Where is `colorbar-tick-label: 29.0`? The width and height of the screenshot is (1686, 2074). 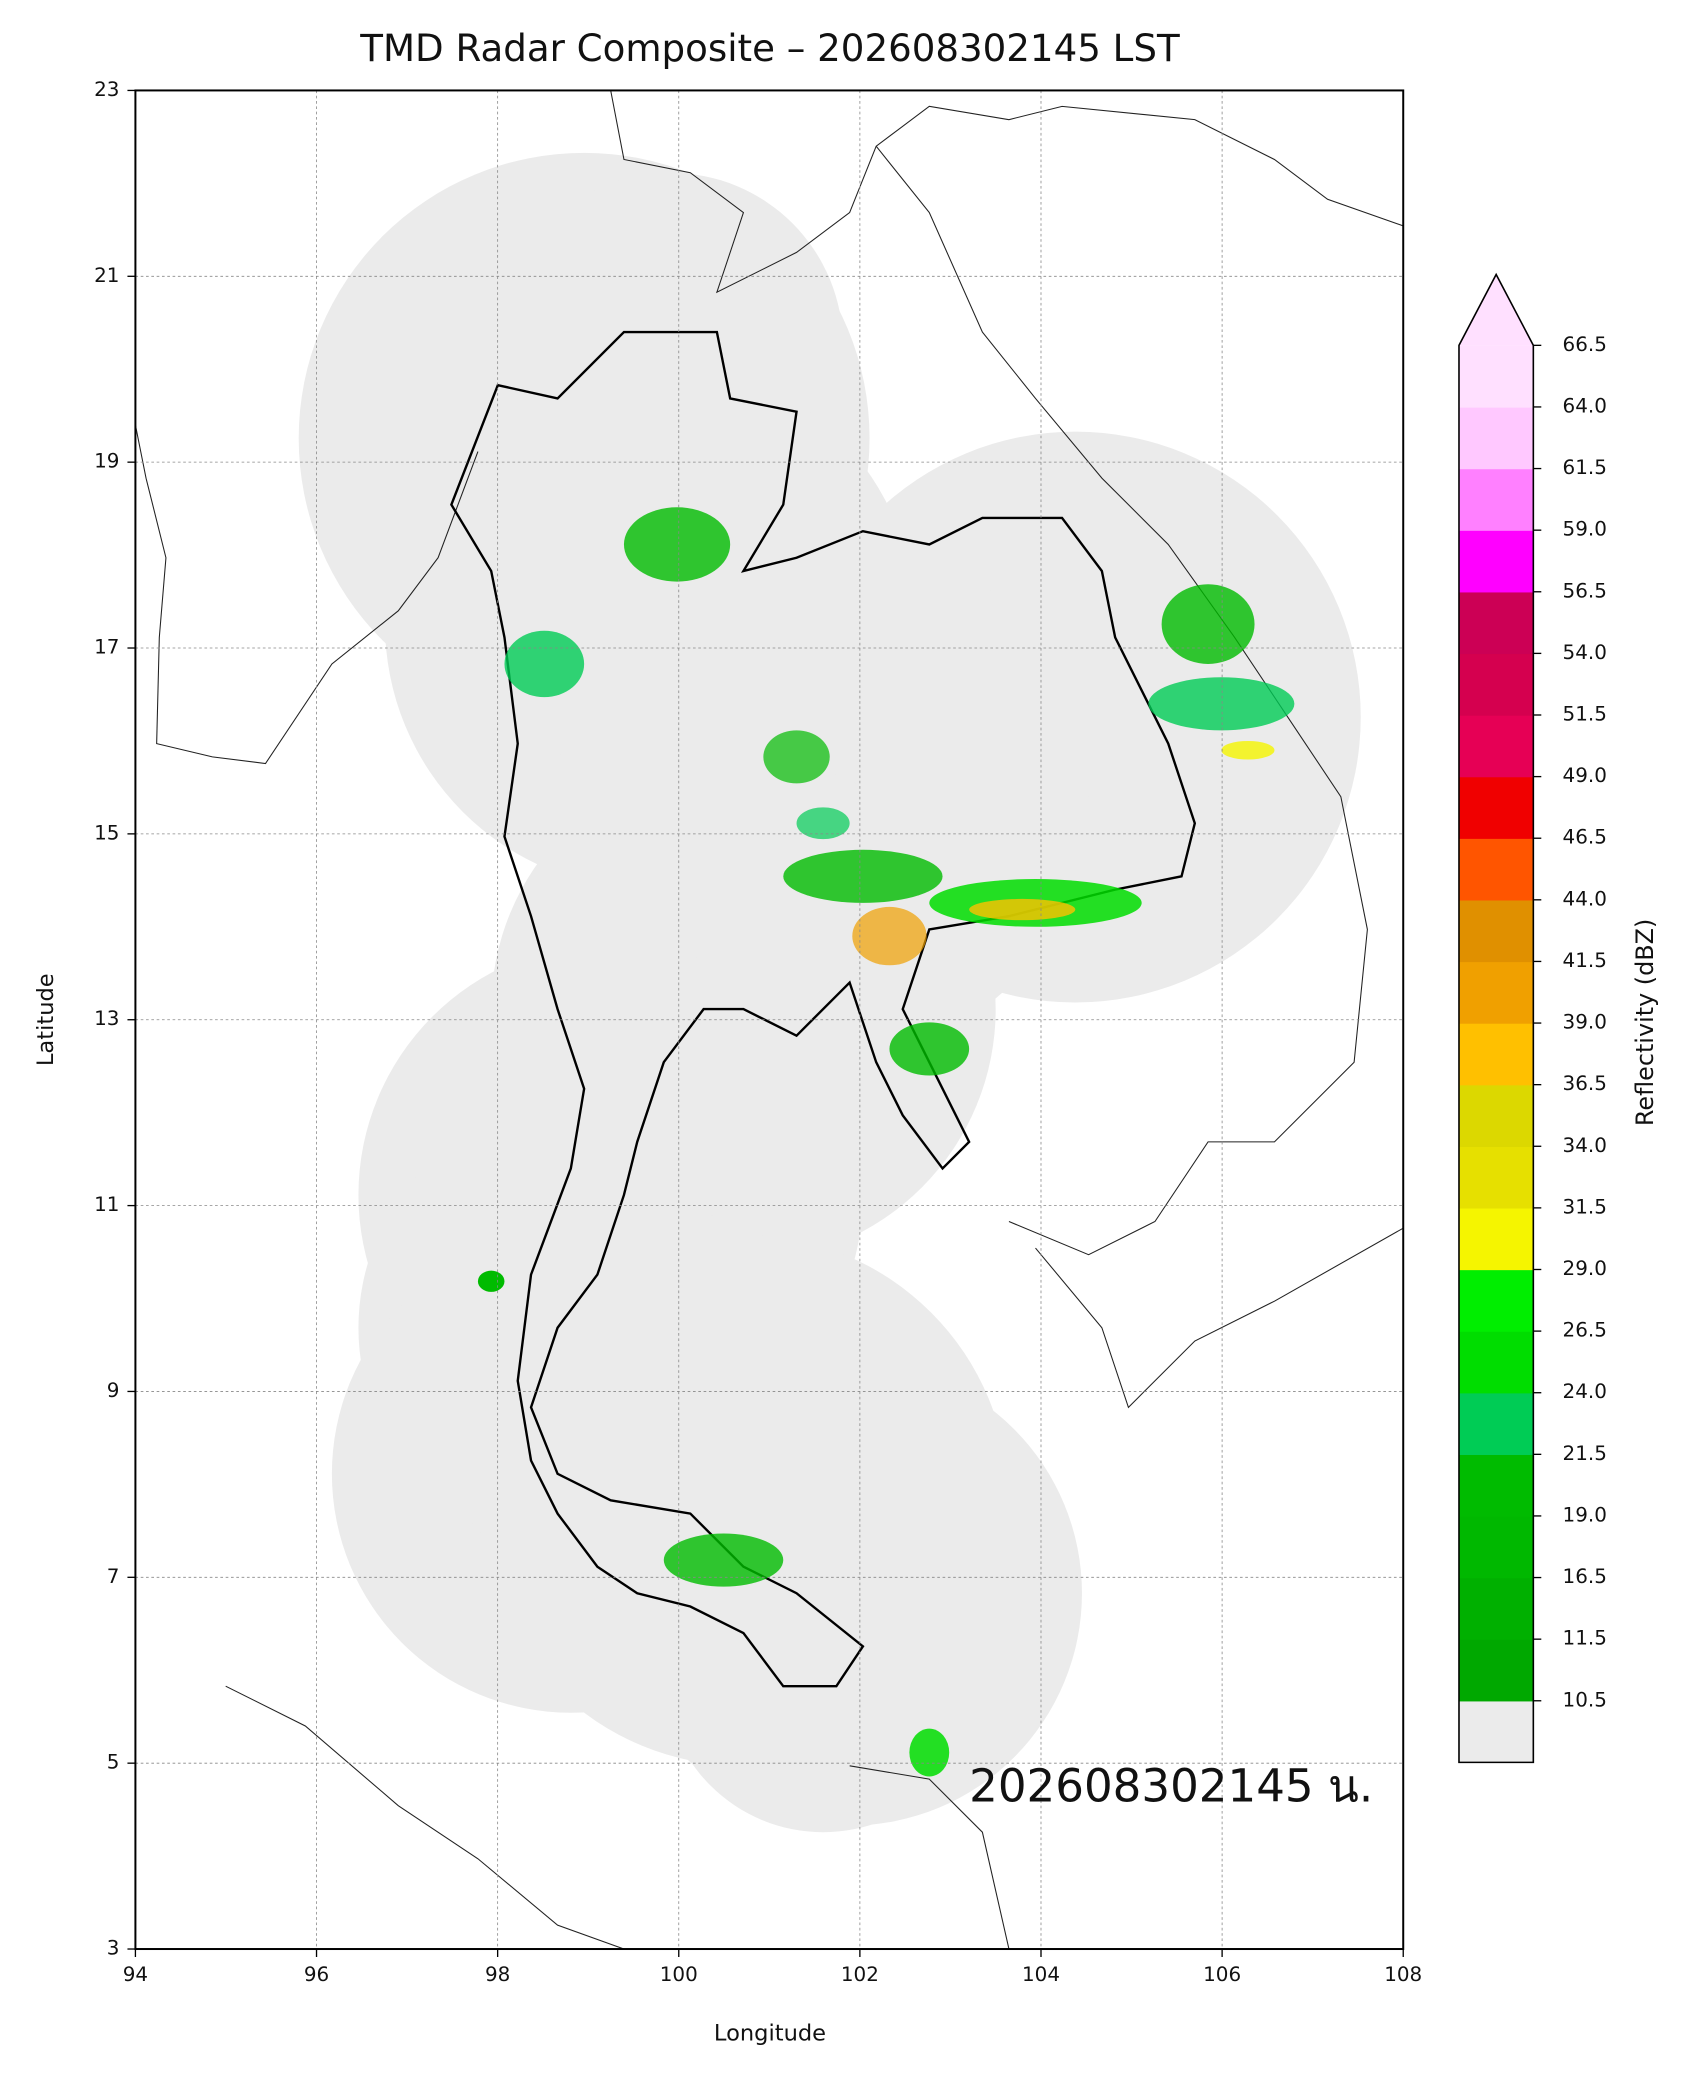 colorbar-tick-label: 29.0 is located at coordinates (1585, 1268).